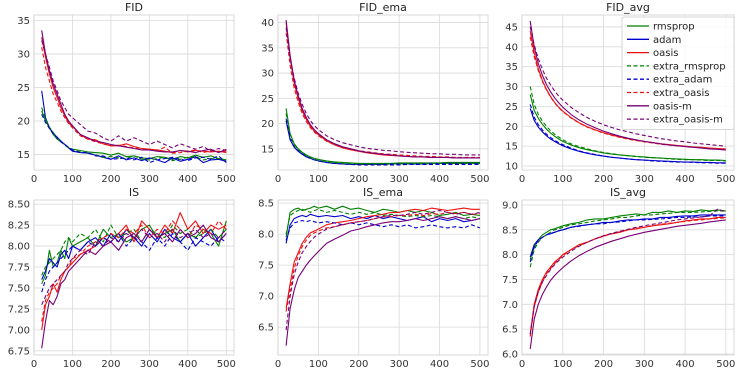 The width and height of the screenshot is (737, 373). What do you see at coordinates (19, 351) in the screenshot?
I see `y-tick-label: 6.75` at bounding box center [19, 351].